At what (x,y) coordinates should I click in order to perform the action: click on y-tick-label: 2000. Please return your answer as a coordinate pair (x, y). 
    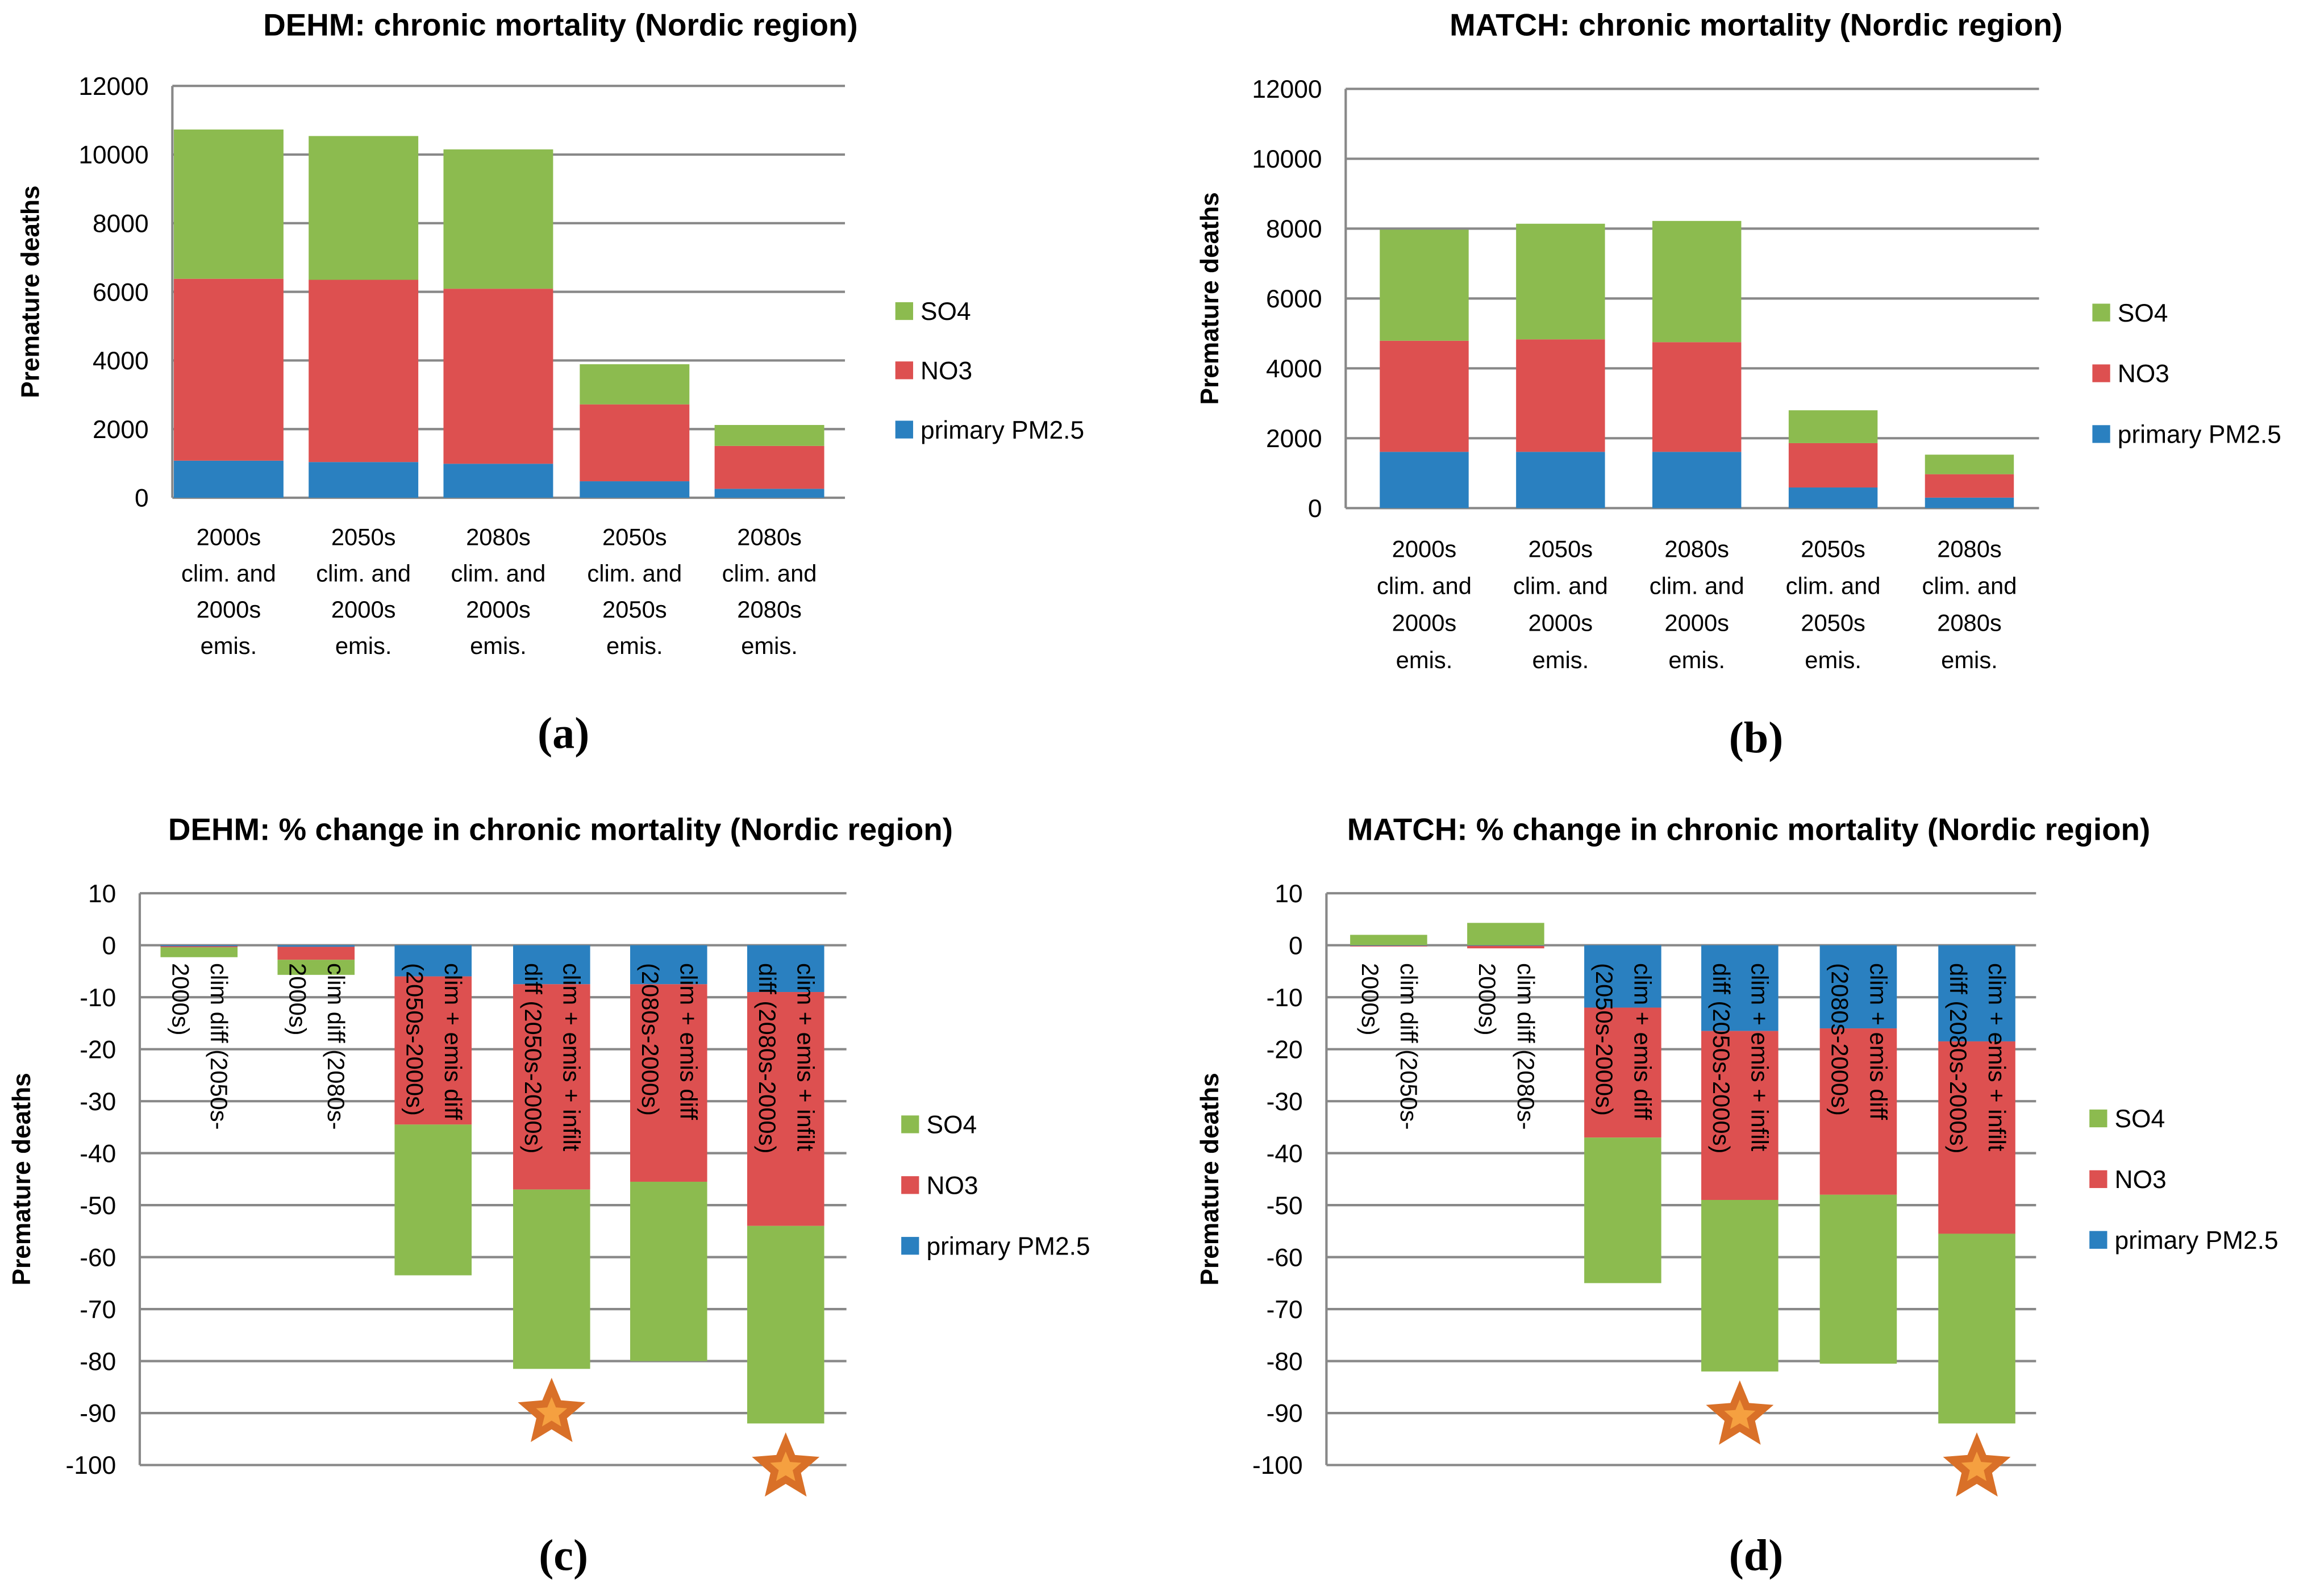
    Looking at the image, I should click on (121, 430).